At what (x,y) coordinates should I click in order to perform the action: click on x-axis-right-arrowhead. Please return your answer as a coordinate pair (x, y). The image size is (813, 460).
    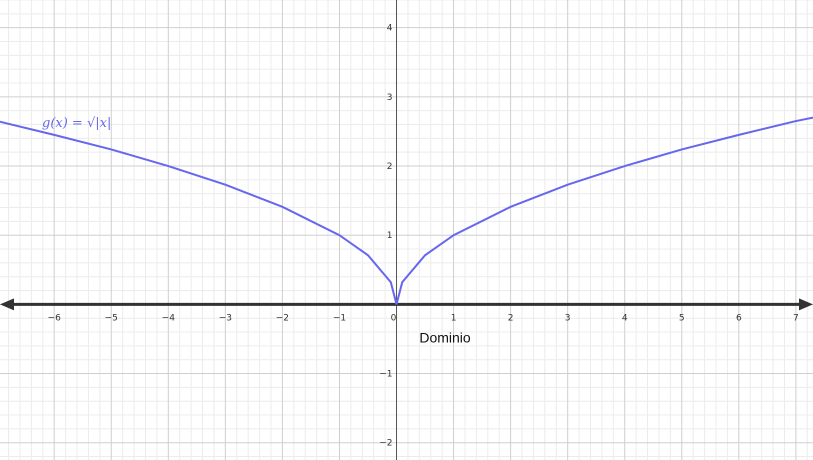
    Looking at the image, I should click on (806, 304).